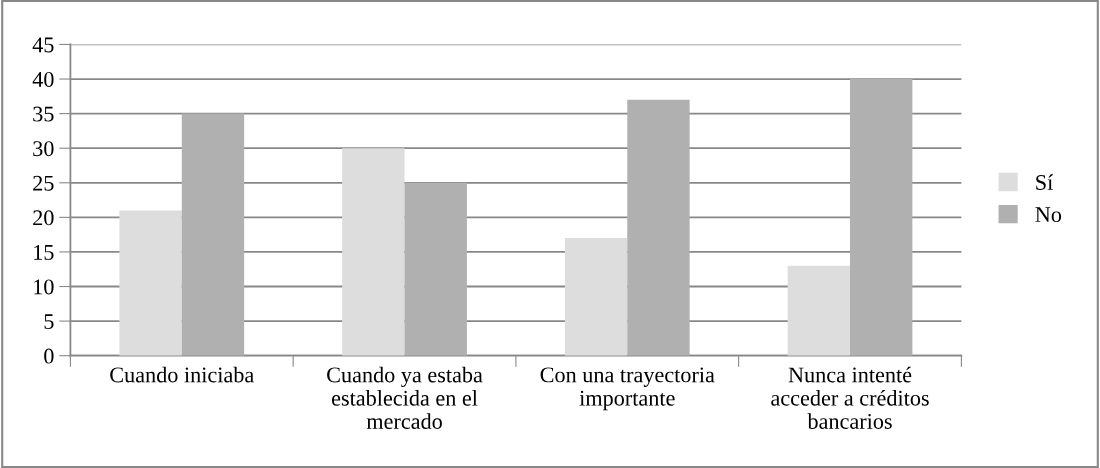 The height and width of the screenshot is (468, 1100). Describe the element at coordinates (43, 45) in the screenshot. I see `y-tick-label: 45` at that location.